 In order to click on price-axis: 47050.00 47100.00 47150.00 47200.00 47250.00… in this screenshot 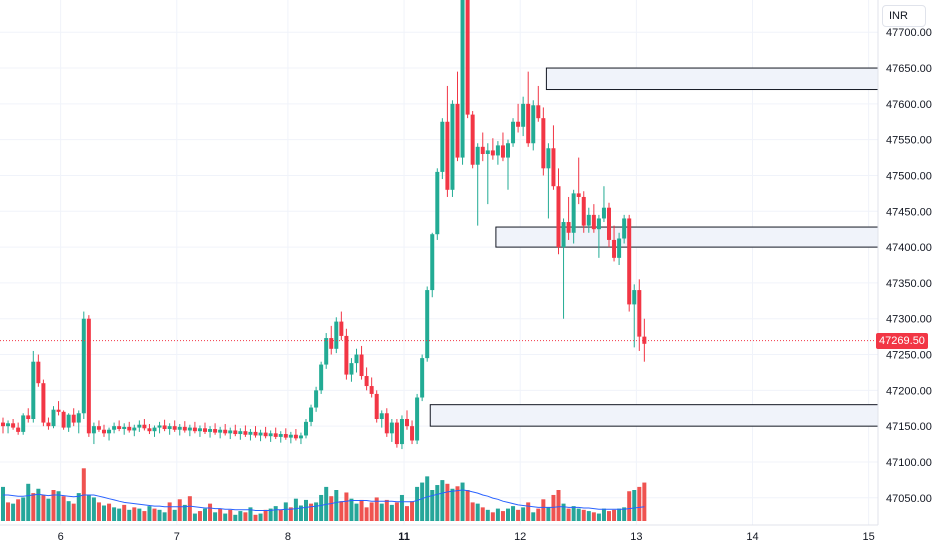, I will do `click(909, 266)`.